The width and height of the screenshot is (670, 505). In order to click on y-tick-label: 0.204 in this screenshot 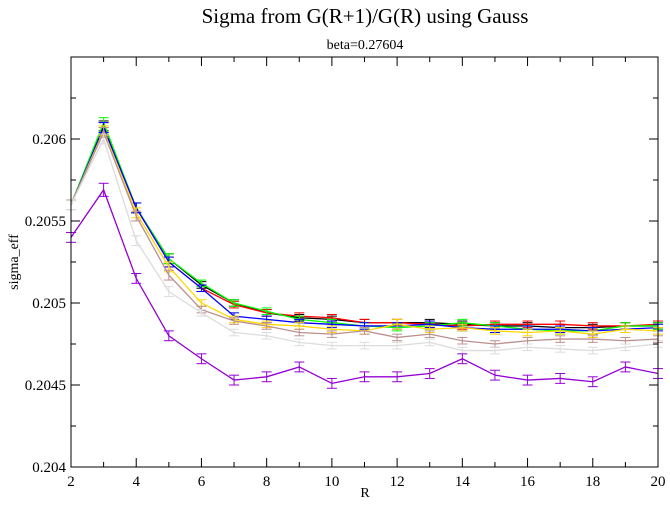, I will do `click(49, 468)`.